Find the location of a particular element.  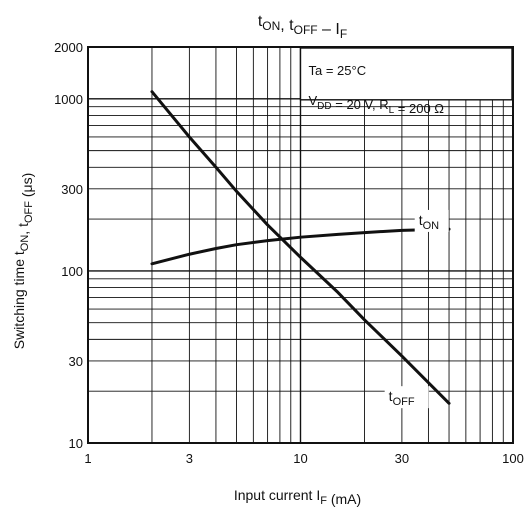

x-tick-label: 100 is located at coordinates (513, 458).